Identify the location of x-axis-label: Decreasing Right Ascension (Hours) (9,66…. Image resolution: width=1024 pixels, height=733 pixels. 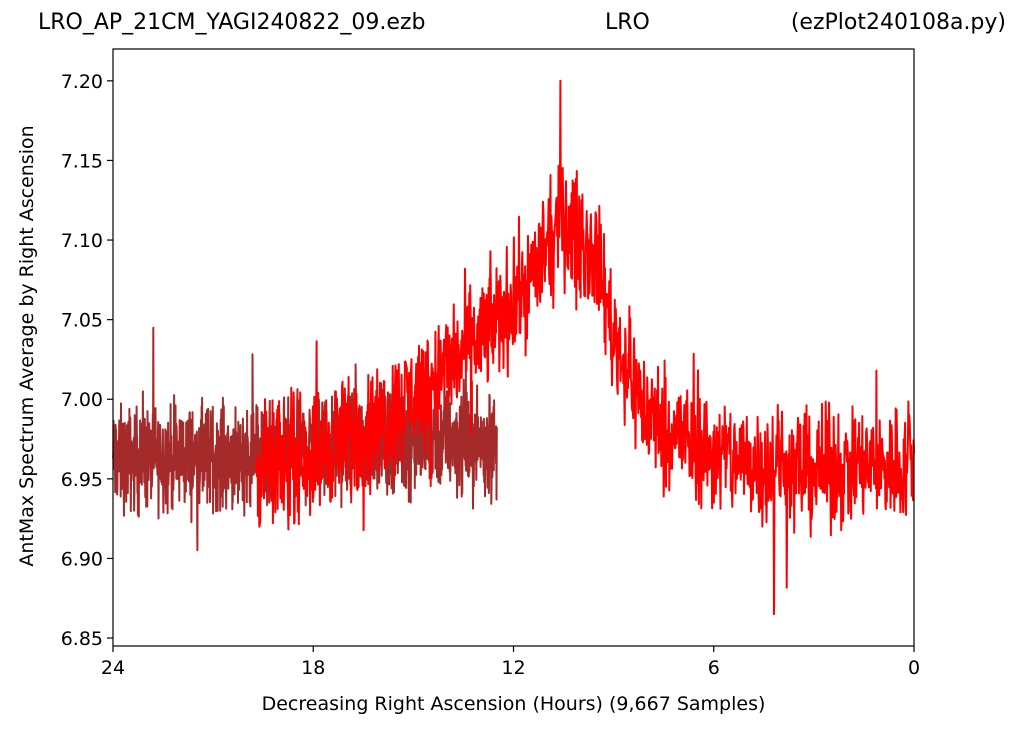
(513, 704).